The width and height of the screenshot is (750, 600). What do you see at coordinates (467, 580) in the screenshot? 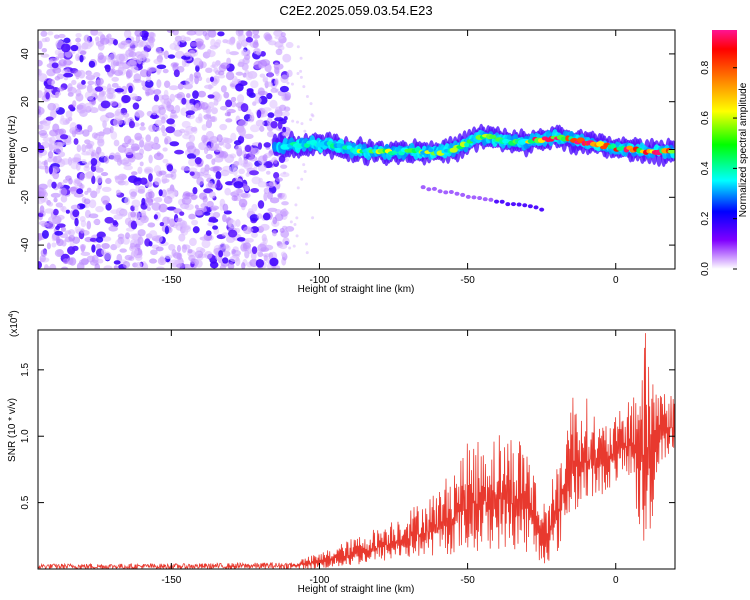
I see `snr-xtick-label: -50` at bounding box center [467, 580].